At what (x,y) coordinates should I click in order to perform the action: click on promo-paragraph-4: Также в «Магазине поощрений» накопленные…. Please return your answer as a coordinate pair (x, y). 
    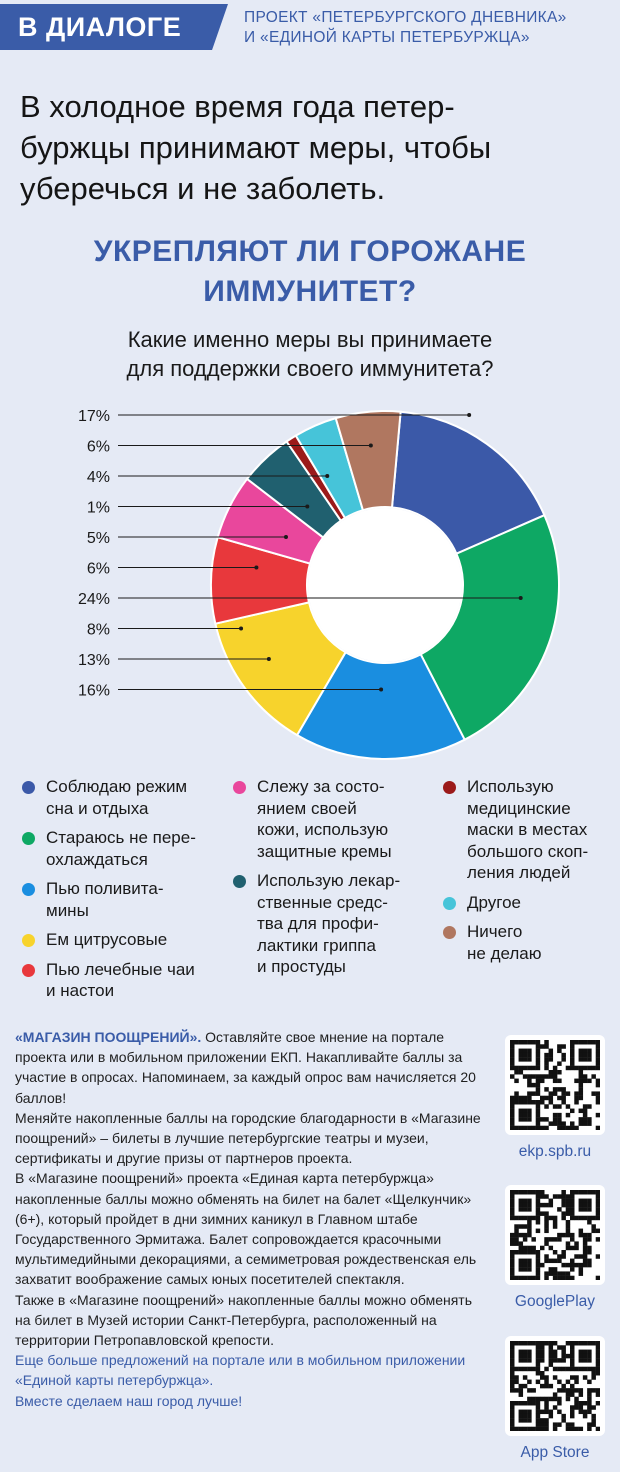
    Looking at the image, I should click on (244, 1320).